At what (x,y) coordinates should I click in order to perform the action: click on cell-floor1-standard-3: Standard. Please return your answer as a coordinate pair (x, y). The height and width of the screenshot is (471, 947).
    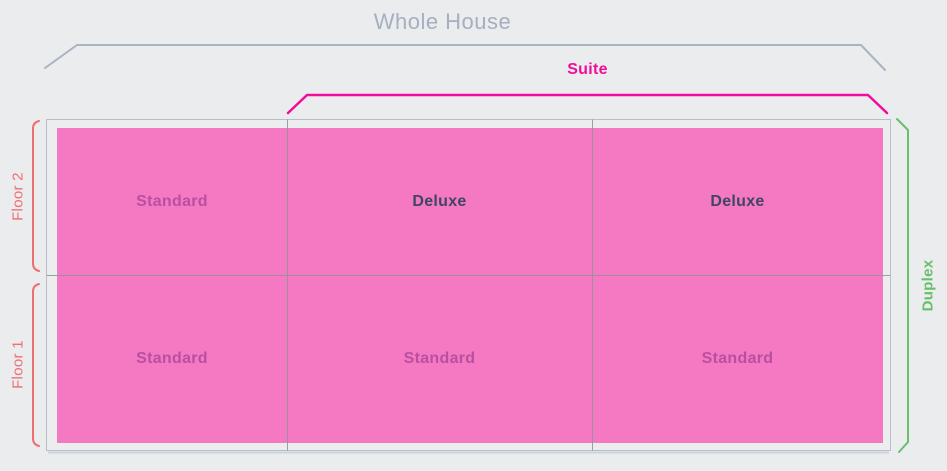
    Looking at the image, I should click on (737, 359).